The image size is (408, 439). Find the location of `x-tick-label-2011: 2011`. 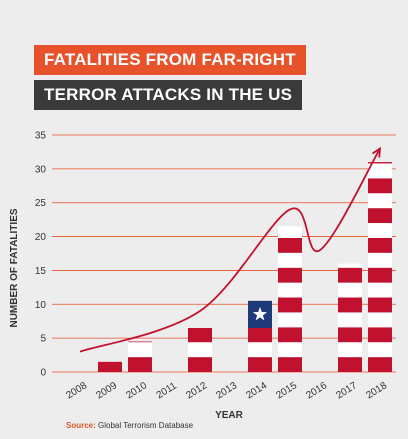

x-tick-label-2011: 2011 is located at coordinates (167, 390).